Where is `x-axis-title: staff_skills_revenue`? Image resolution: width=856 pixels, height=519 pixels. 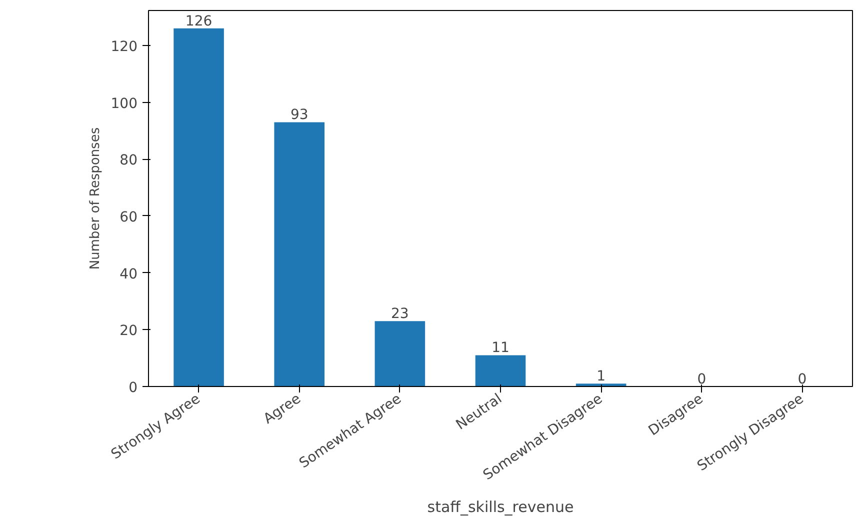 x-axis-title: staff_skills_revenue is located at coordinates (500, 507).